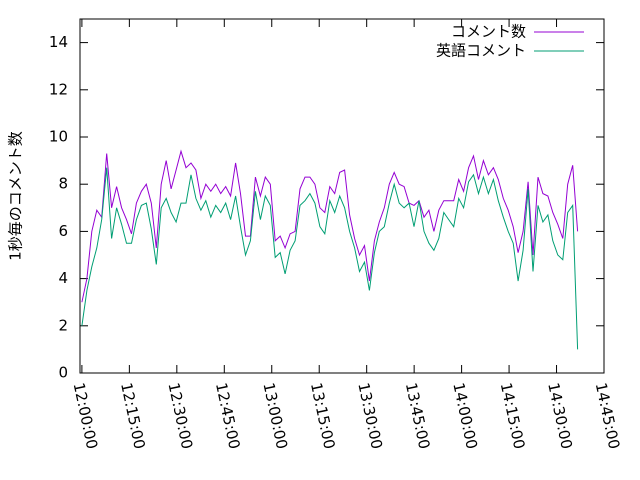 Image resolution: width=640 pixels, height=480 pixels. Describe the element at coordinates (465, 416) in the screenshot. I see `x-tick-label: 14:00:00` at that location.